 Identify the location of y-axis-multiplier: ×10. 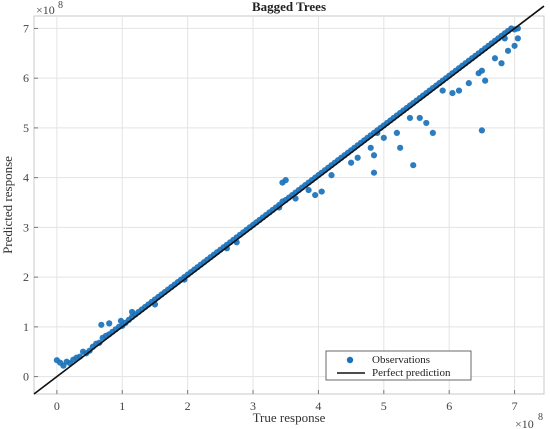
(45, 10).